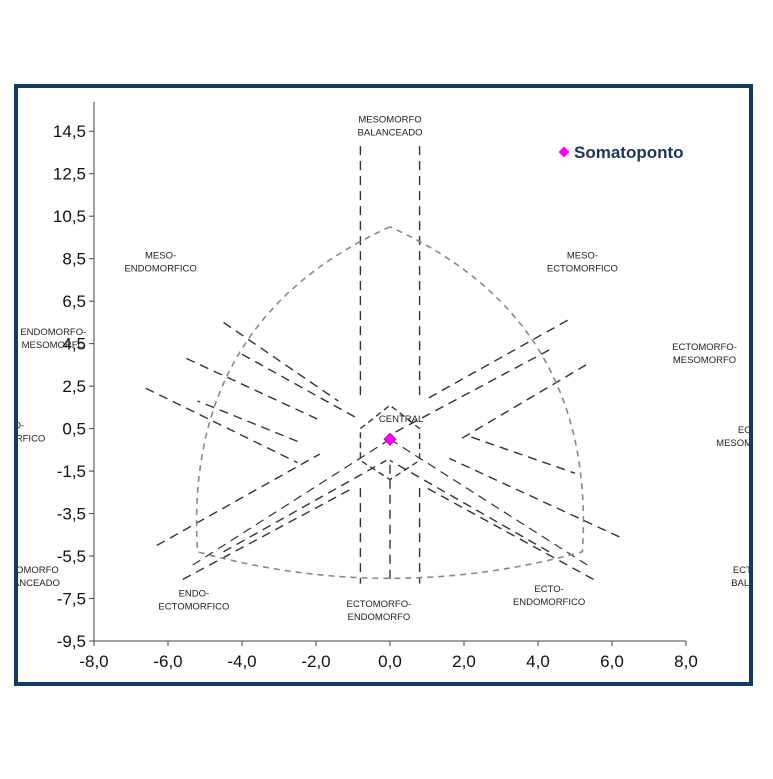 This screenshot has width=773, height=779. I want to click on y-tick-label: -1,5, so click(71, 471).